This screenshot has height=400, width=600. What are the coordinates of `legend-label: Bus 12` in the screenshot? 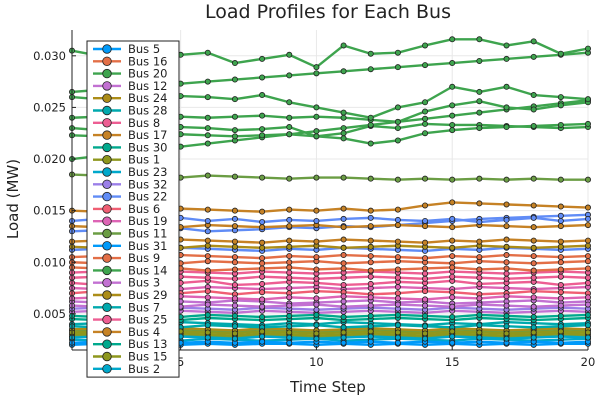 It's located at (147, 86).